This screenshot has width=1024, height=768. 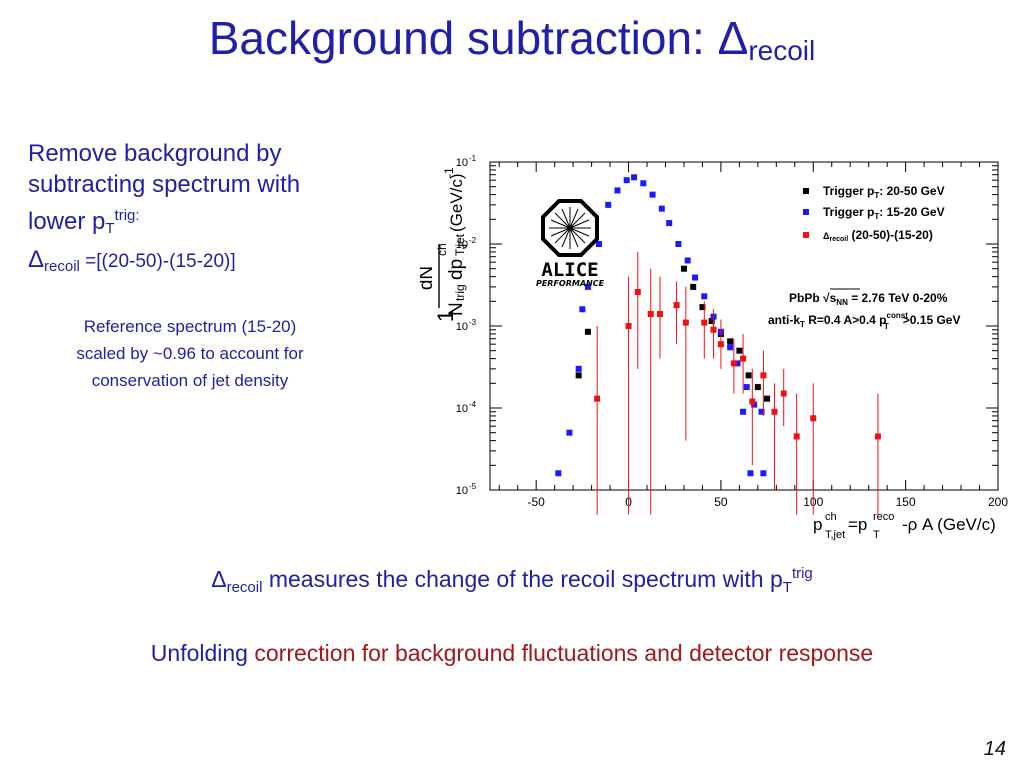 What do you see at coordinates (110, 228) in the screenshot?
I see `left-line-3-sub: T` at bounding box center [110, 228].